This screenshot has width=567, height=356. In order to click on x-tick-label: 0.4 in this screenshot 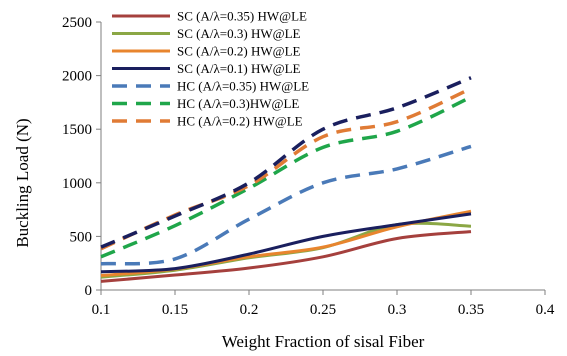, I will do `click(545, 310)`.